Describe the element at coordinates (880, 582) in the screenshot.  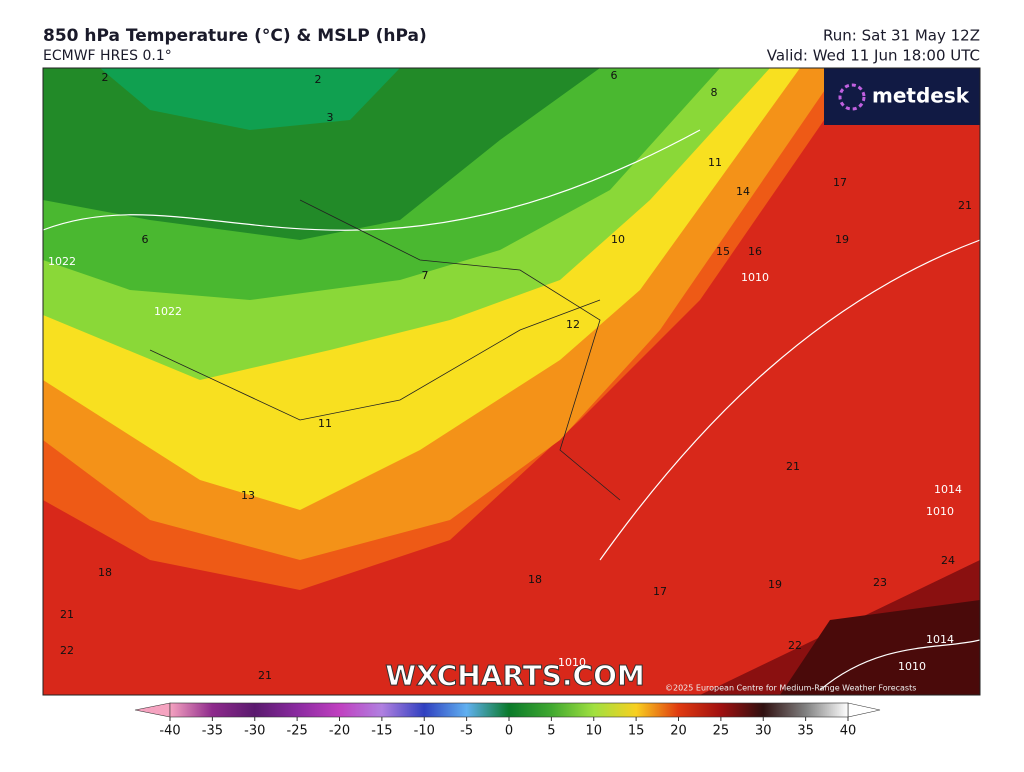
I see `contour-label: 23` at that location.